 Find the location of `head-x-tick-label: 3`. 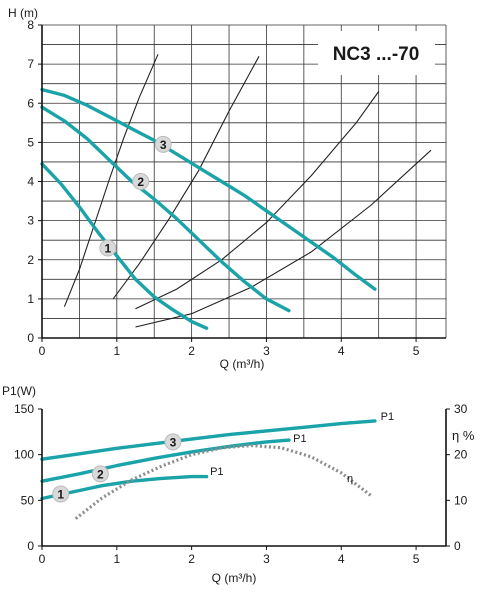

head-x-tick-label: 3 is located at coordinates (266, 351).